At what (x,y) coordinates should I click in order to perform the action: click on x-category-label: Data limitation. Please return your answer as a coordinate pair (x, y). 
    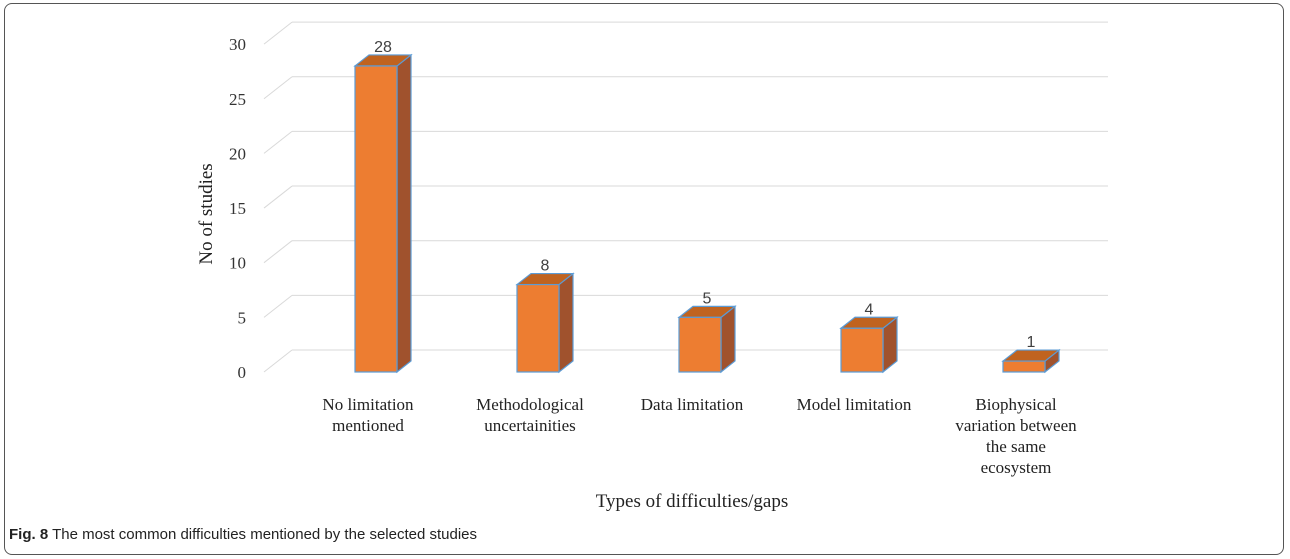
    Looking at the image, I should click on (692, 404).